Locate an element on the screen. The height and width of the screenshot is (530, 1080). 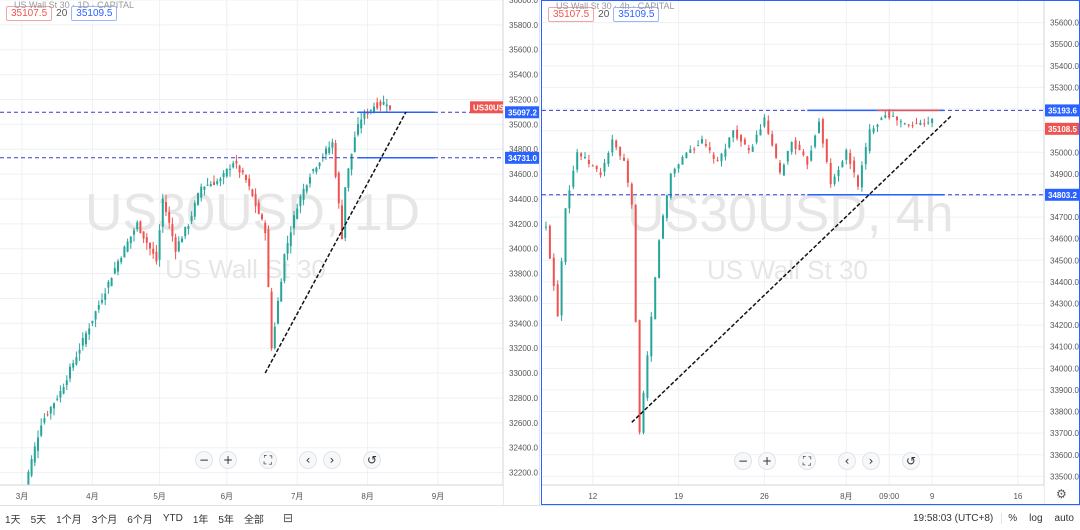
timeframe-ytd-button: YTD is located at coordinates (172, 518).